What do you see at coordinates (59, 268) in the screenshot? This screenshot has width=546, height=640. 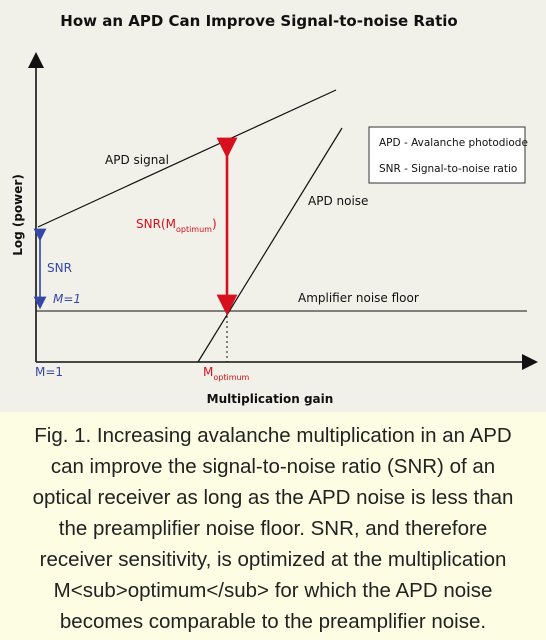 I see `snr-m1-label: SNR` at bounding box center [59, 268].